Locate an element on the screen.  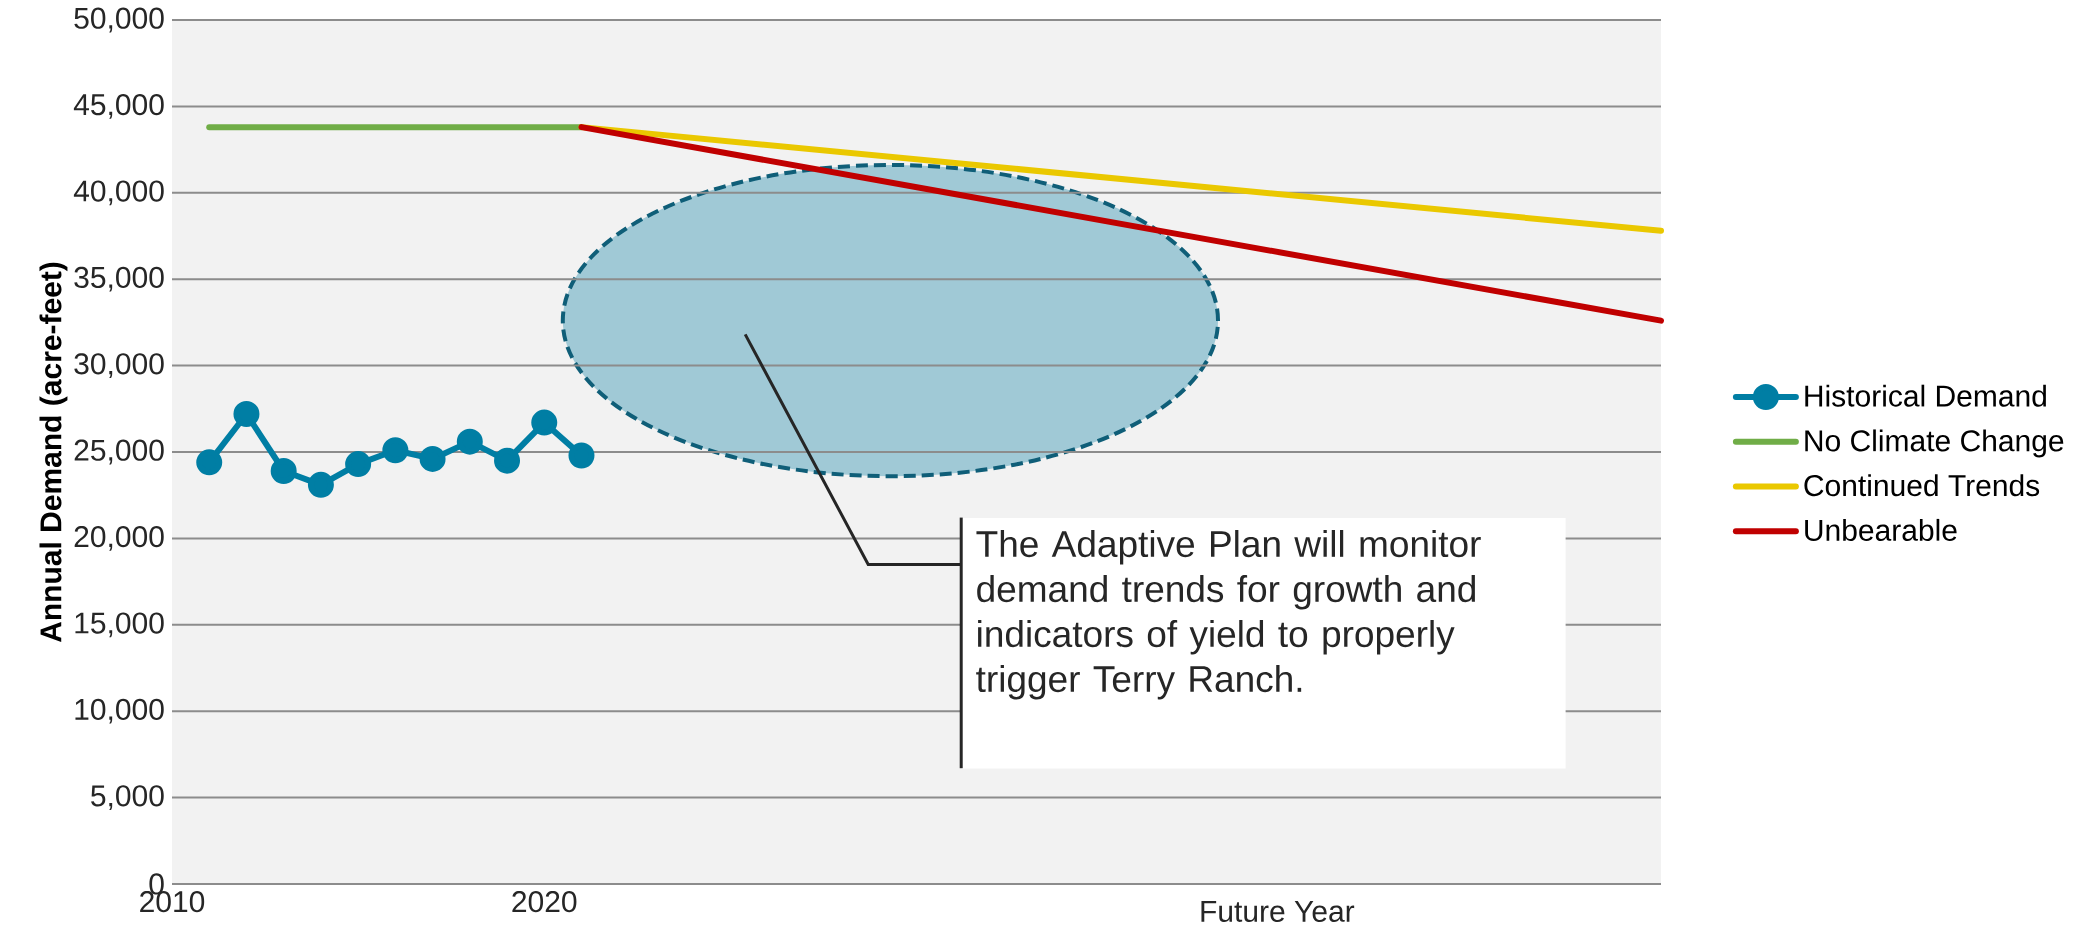
y-tick-label: 25,000 is located at coordinates (119, 452).